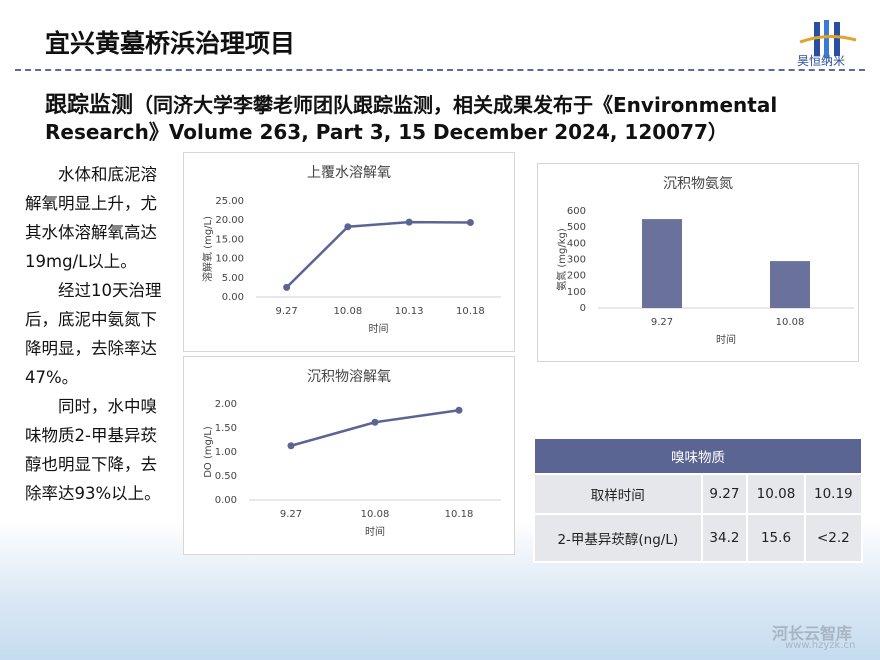  Describe the element at coordinates (833, 538) in the screenshot. I see `table-cell: <2.2` at that location.